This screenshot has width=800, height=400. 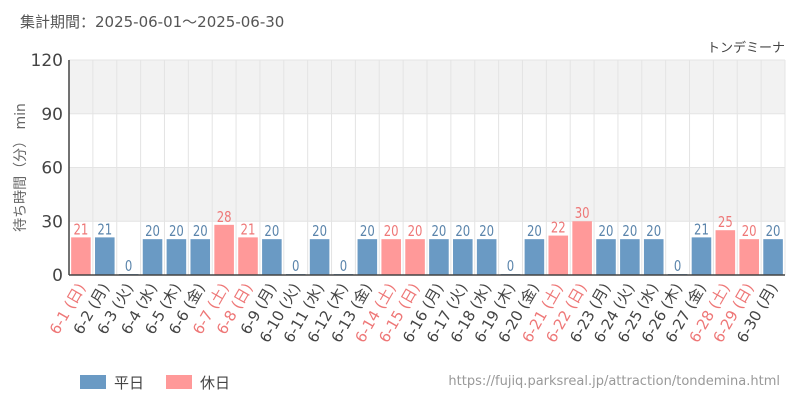 What do you see at coordinates (52, 222) in the screenshot?
I see `y-tick-label: 30` at bounding box center [52, 222].